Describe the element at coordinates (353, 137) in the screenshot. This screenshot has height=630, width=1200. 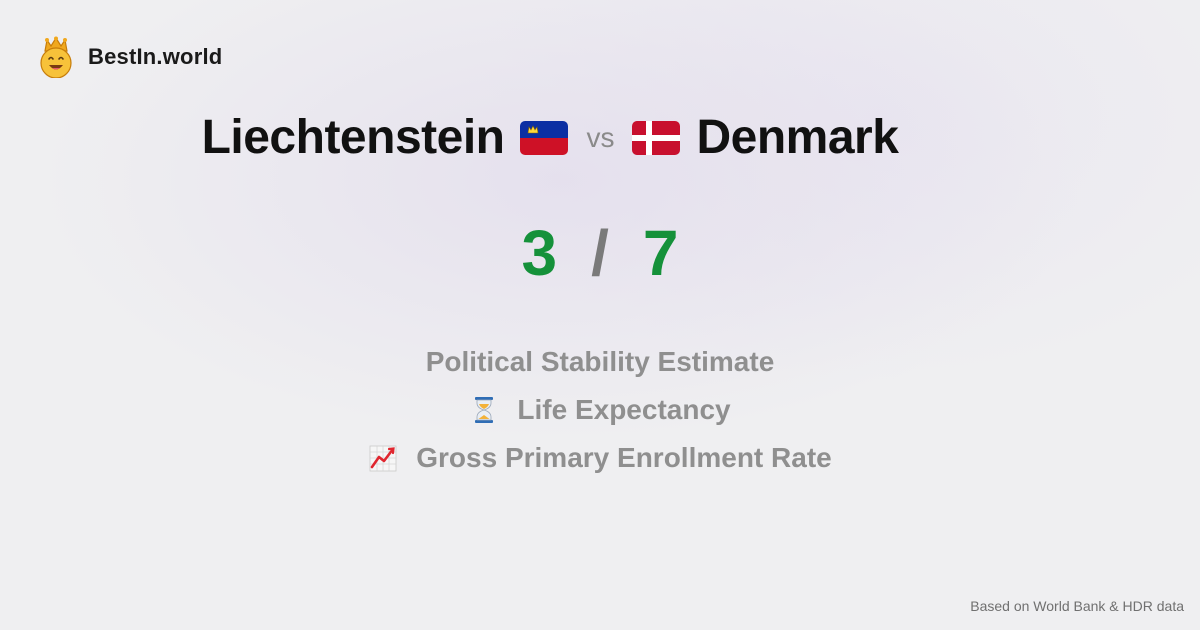
I see `country-a-name: Liechtenstein` at that location.